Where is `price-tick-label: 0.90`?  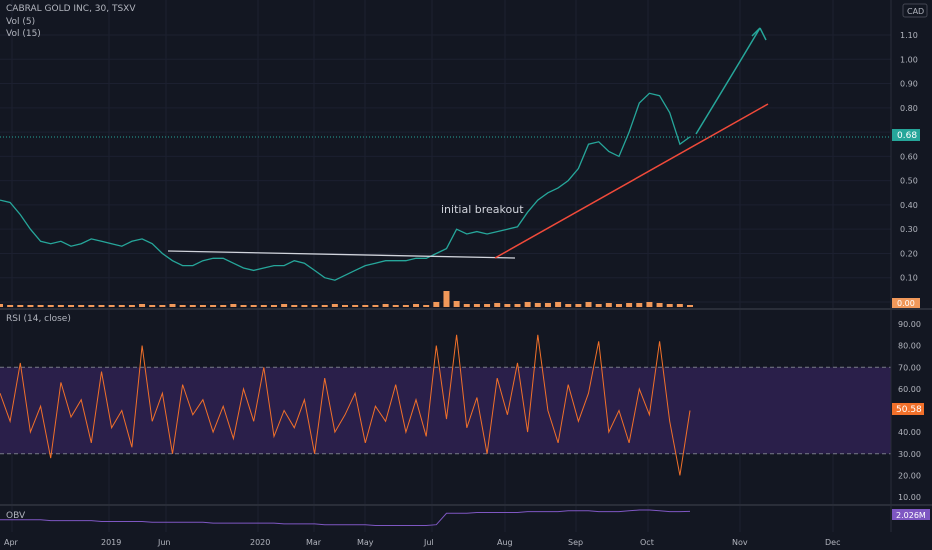 price-tick-label: 0.90 is located at coordinates (909, 84).